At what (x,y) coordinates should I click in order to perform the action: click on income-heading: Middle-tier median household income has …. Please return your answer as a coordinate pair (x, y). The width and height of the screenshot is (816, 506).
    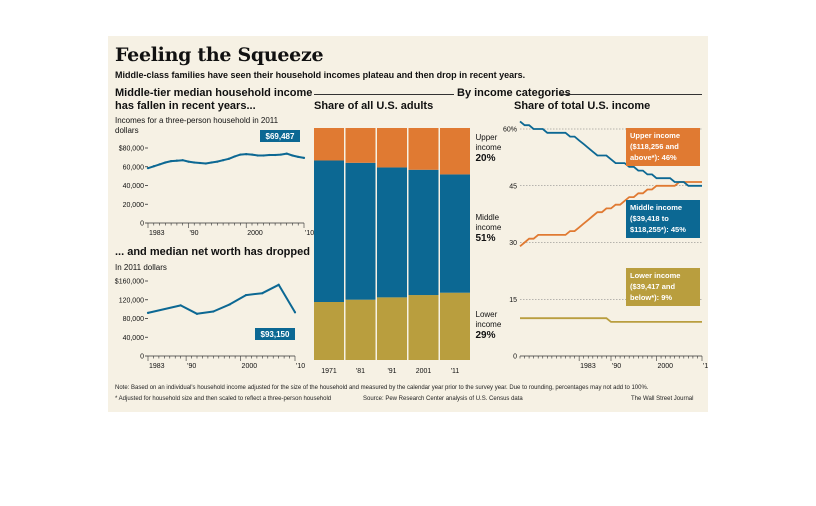
    Looking at the image, I should click on (213, 100).